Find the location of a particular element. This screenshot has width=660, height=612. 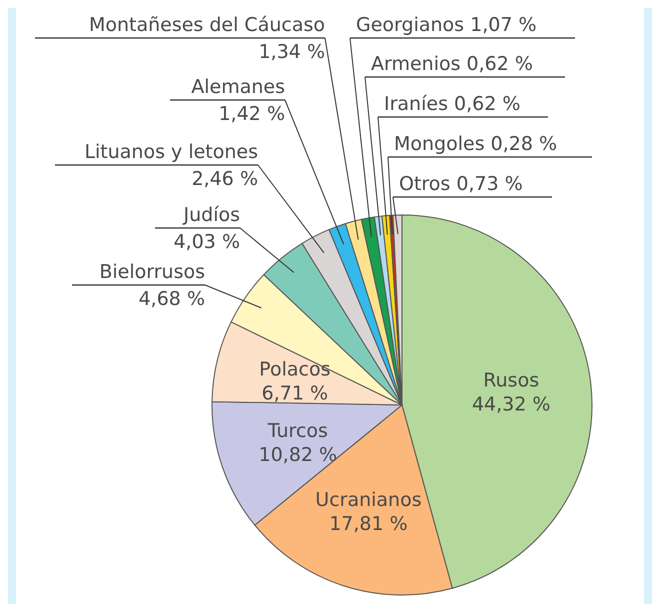

slice-label: Mongoles 0,28 % is located at coordinates (476, 144).